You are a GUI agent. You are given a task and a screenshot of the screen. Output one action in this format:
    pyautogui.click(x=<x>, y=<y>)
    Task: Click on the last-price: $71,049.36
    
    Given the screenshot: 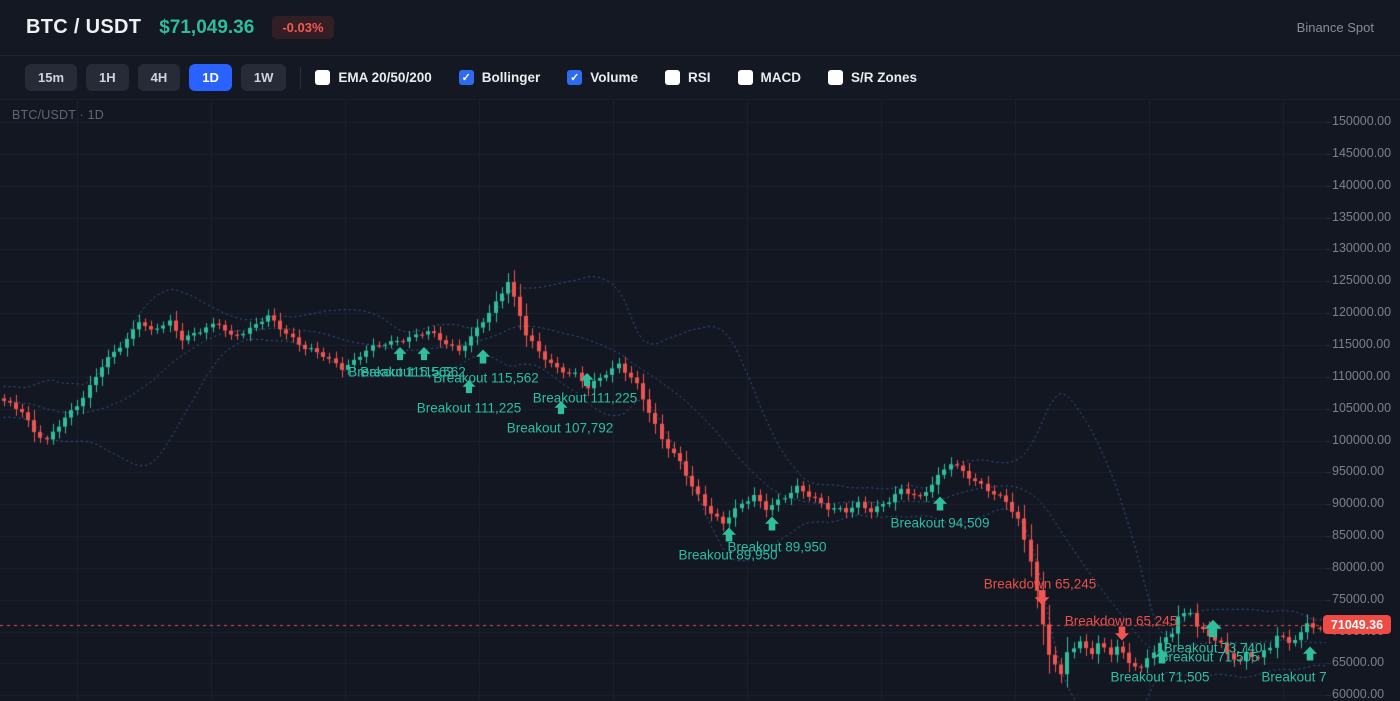 What is the action you would take?
    pyautogui.click(x=207, y=27)
    